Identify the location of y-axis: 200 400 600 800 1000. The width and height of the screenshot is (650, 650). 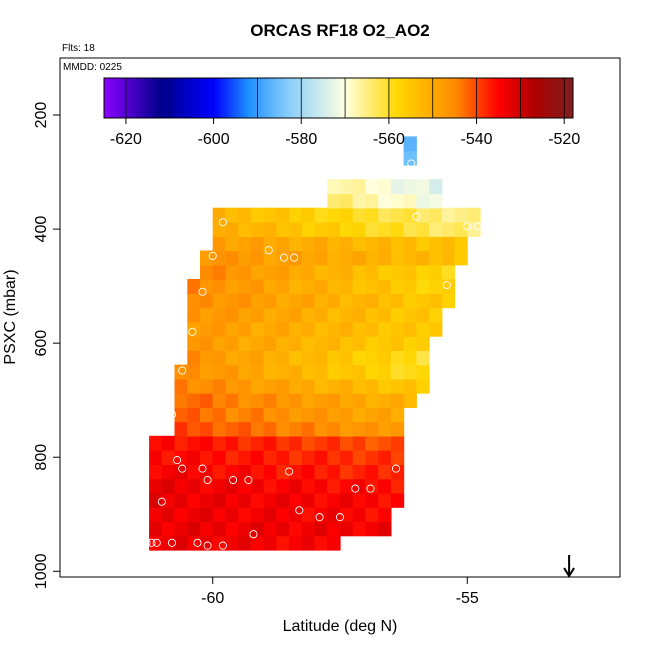
(47, 345).